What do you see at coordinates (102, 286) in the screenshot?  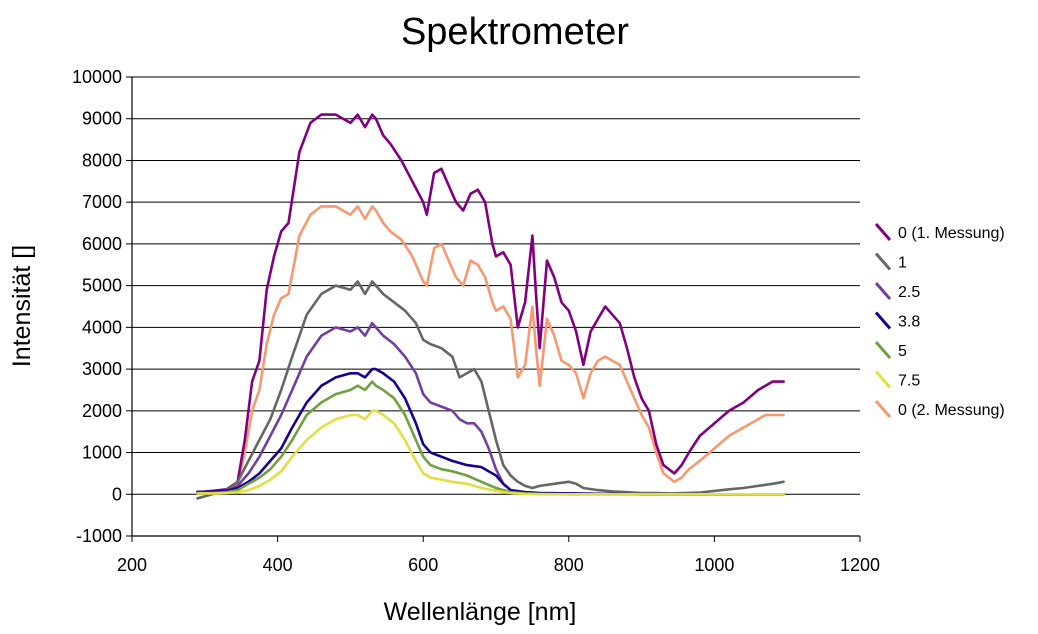 I see `y-tick-label: 5000` at bounding box center [102, 286].